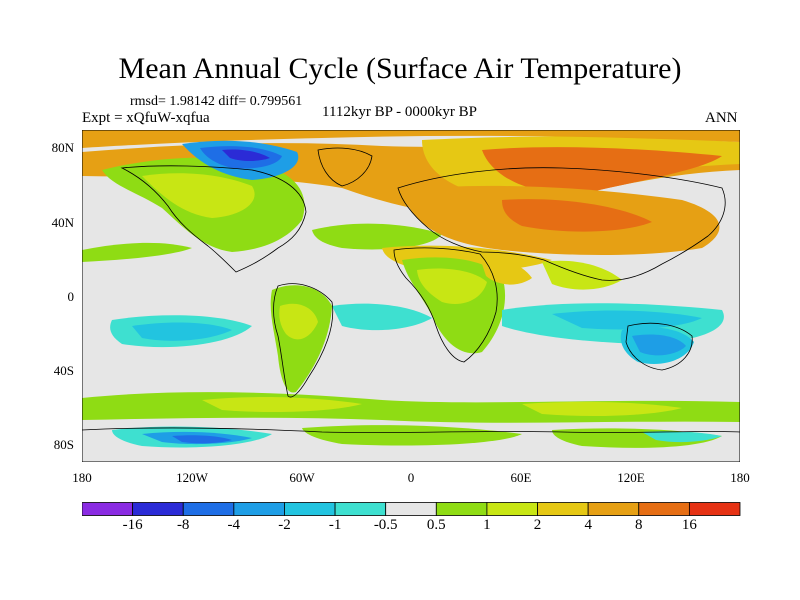 The width and height of the screenshot is (800, 600). Describe the element at coordinates (192, 477) in the screenshot. I see `lon-label-120w: 120W` at that location.